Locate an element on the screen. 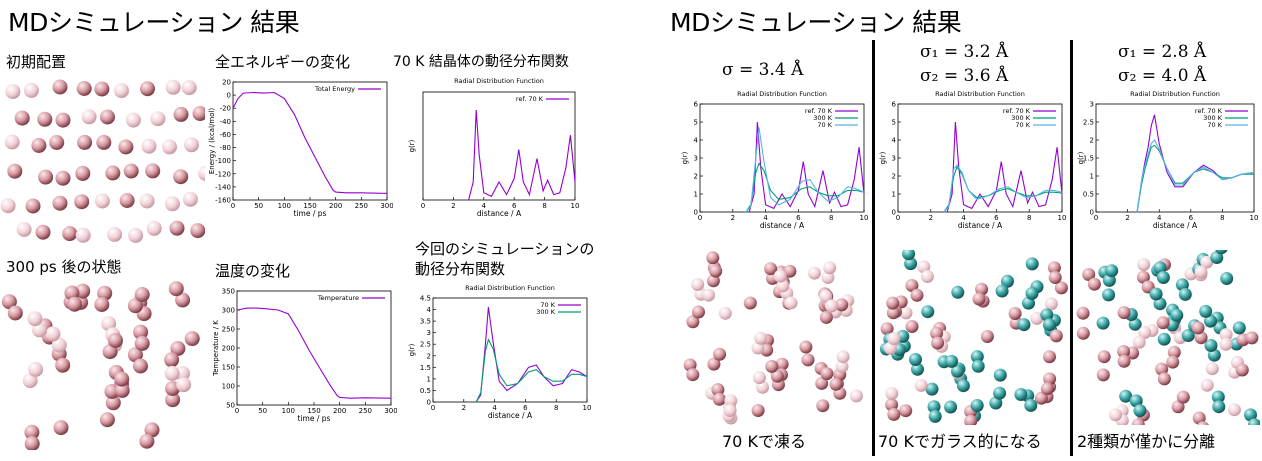  y-tick-label: 250 is located at coordinates (228, 330).